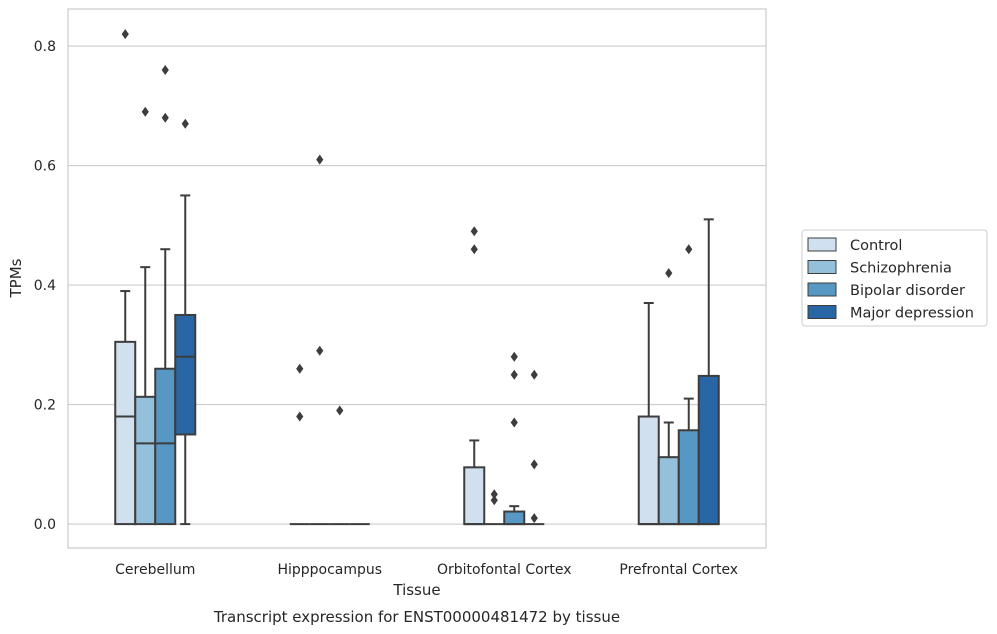  Describe the element at coordinates (901, 269) in the screenshot. I see `legend-label: Schizophrenia` at that location.